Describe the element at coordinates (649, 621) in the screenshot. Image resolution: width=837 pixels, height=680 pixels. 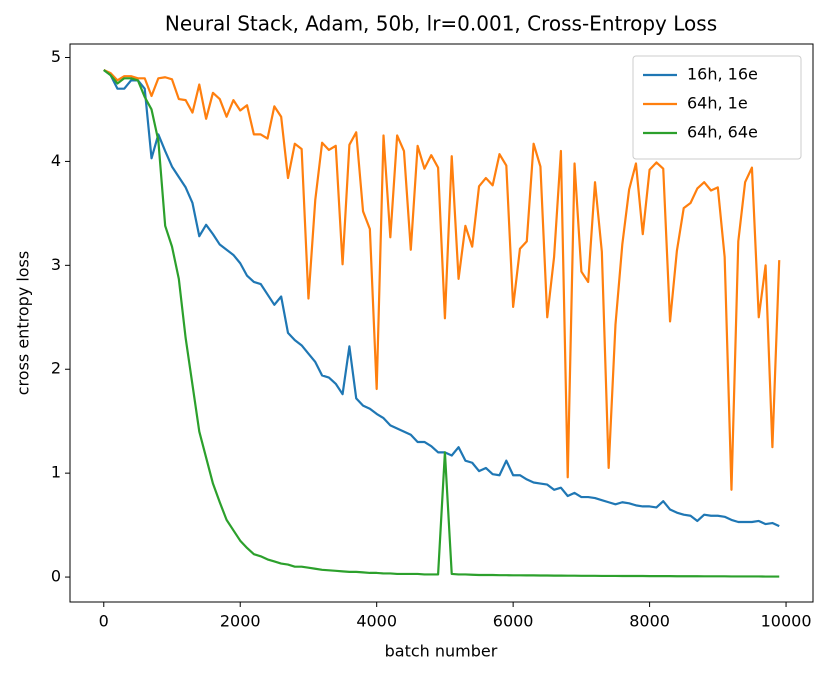
I see `x-tick-label: 8000` at that location.